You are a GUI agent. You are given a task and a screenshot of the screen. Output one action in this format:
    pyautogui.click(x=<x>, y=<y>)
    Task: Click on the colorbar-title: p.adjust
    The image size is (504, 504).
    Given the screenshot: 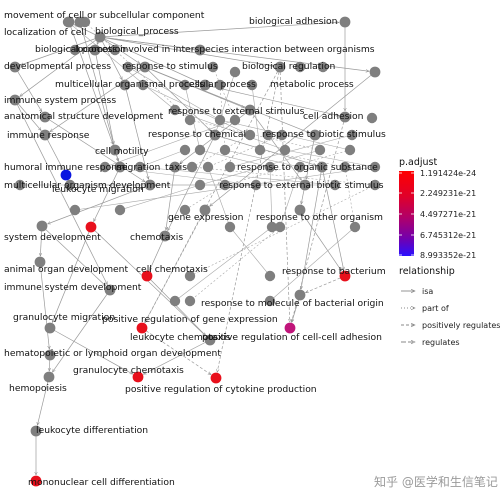 What is the action you would take?
    pyautogui.click(x=418, y=162)
    